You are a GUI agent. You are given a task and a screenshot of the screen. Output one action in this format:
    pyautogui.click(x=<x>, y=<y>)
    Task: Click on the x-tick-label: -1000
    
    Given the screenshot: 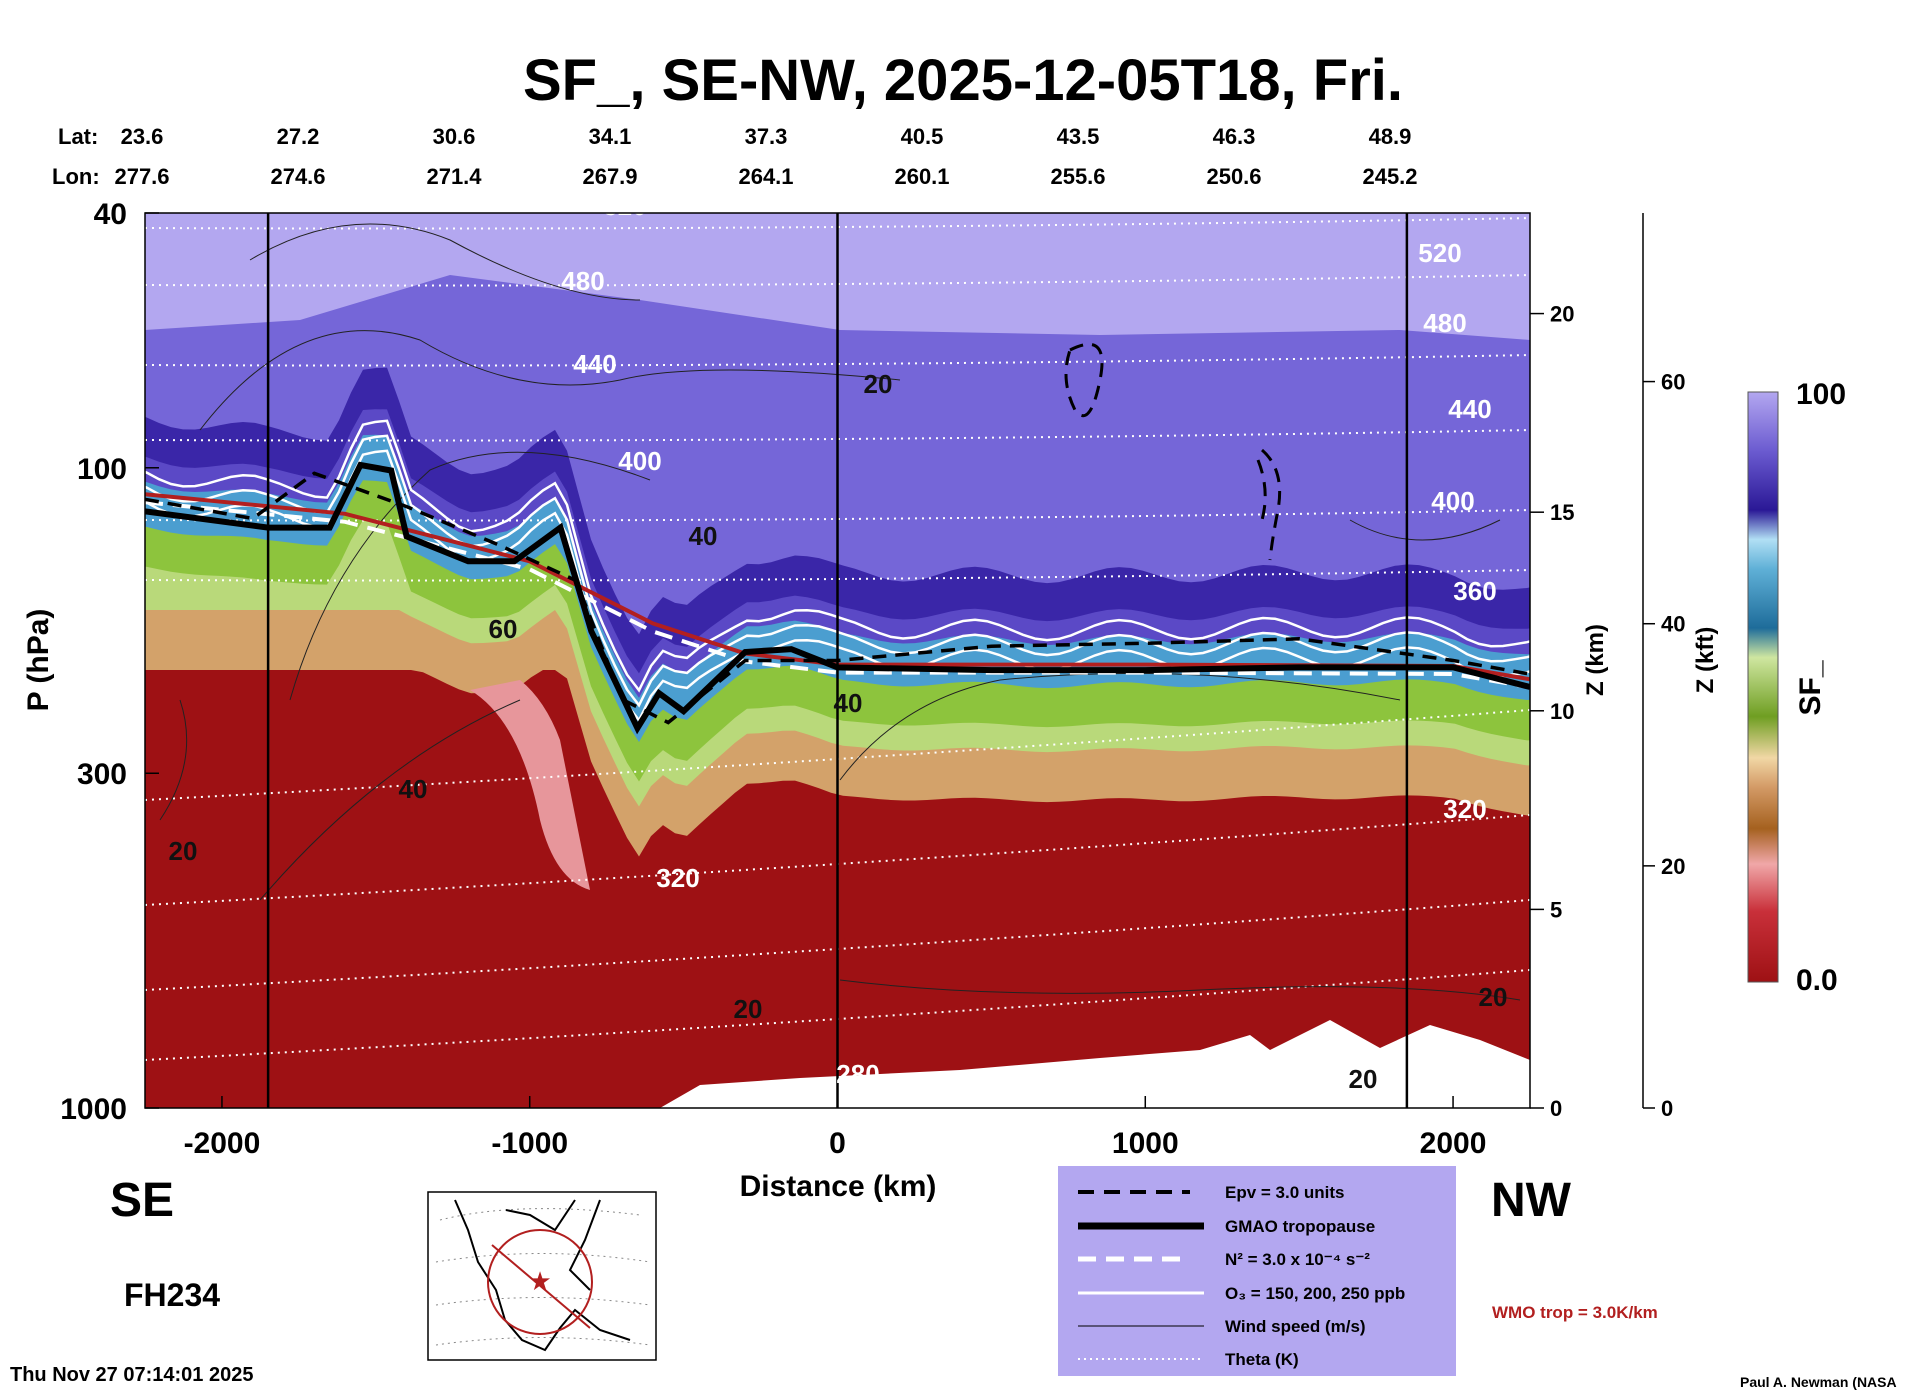 What is the action you would take?
    pyautogui.click(x=529, y=1143)
    